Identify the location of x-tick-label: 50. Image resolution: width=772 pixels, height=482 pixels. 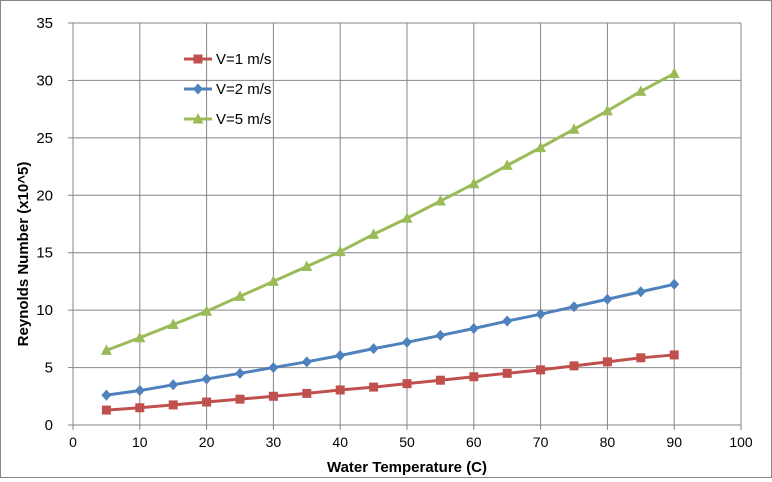
(407, 442).